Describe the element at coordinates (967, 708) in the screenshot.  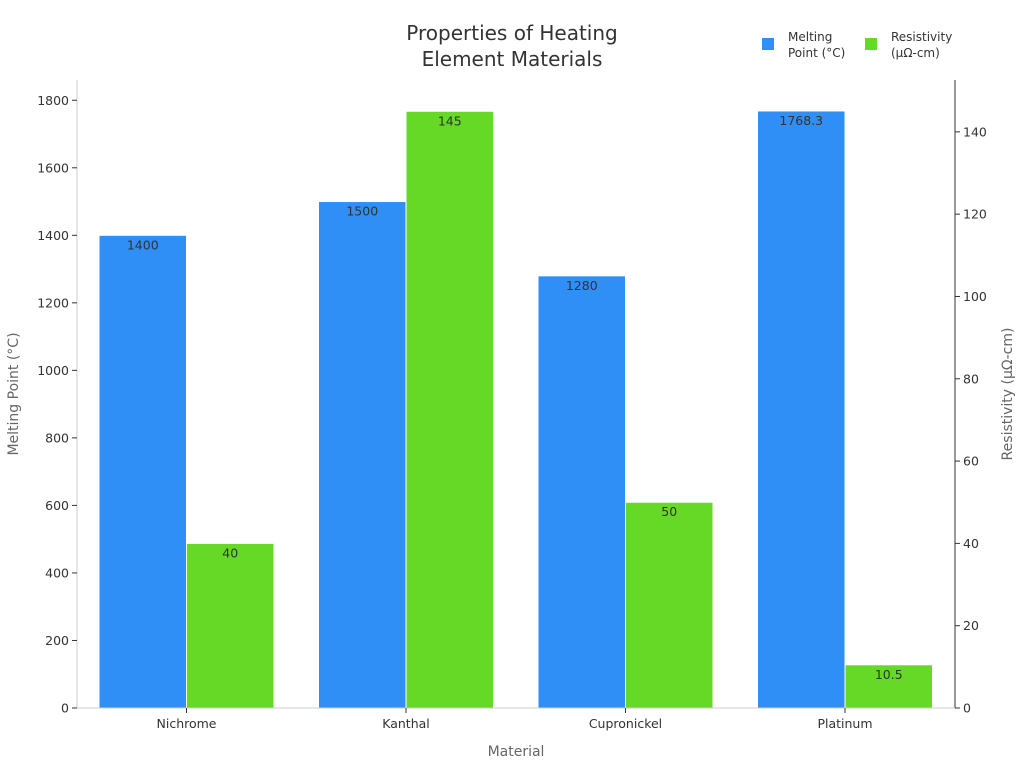
I see `right-tick-label: 0` at that location.